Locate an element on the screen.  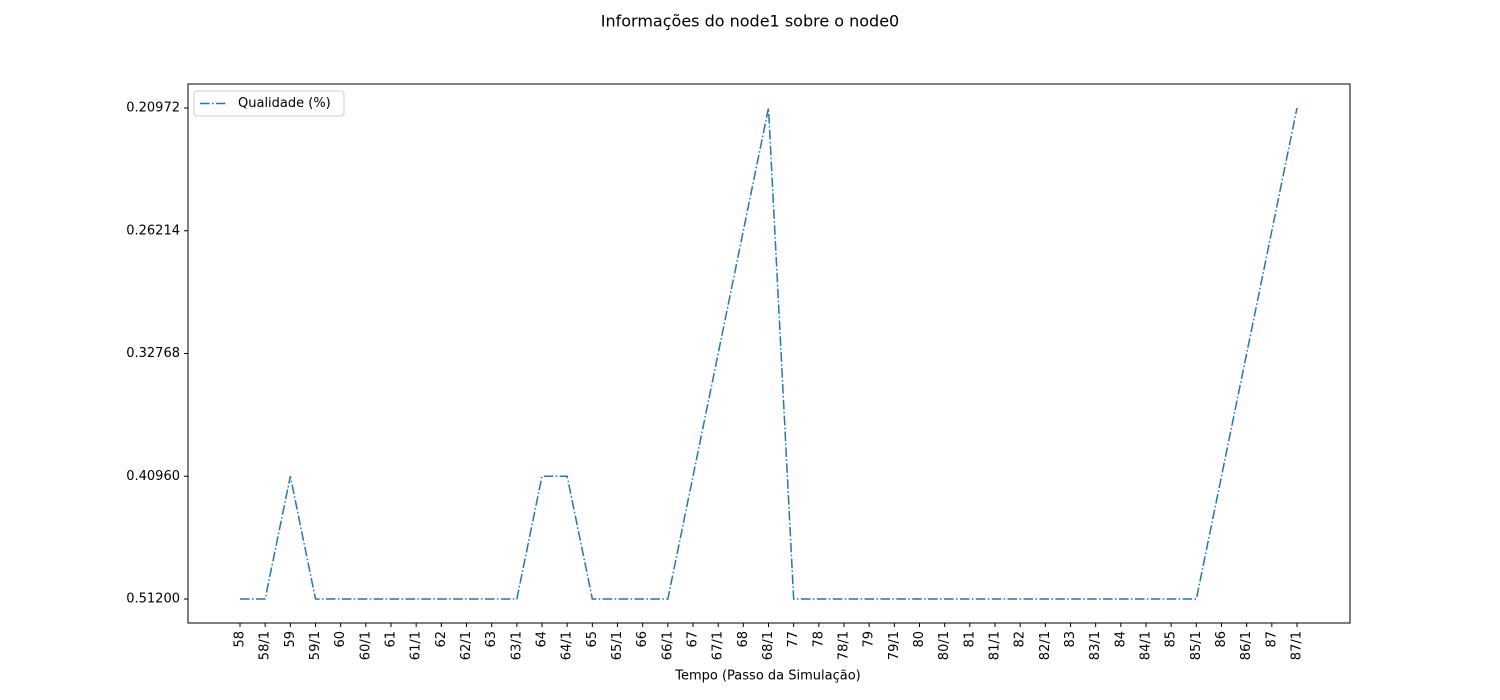
x-tick-label: 63 is located at coordinates (491, 639).